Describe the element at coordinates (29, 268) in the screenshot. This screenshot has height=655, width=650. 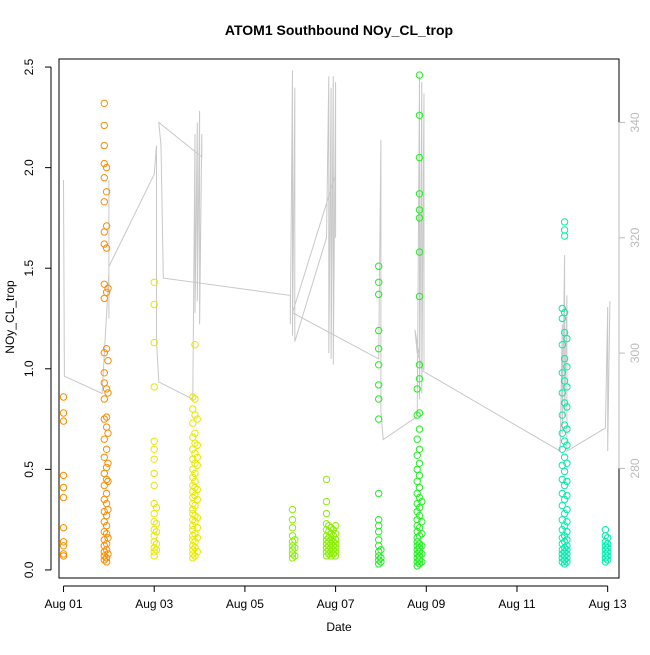
I see `y-tick-label: 1.5` at that location.